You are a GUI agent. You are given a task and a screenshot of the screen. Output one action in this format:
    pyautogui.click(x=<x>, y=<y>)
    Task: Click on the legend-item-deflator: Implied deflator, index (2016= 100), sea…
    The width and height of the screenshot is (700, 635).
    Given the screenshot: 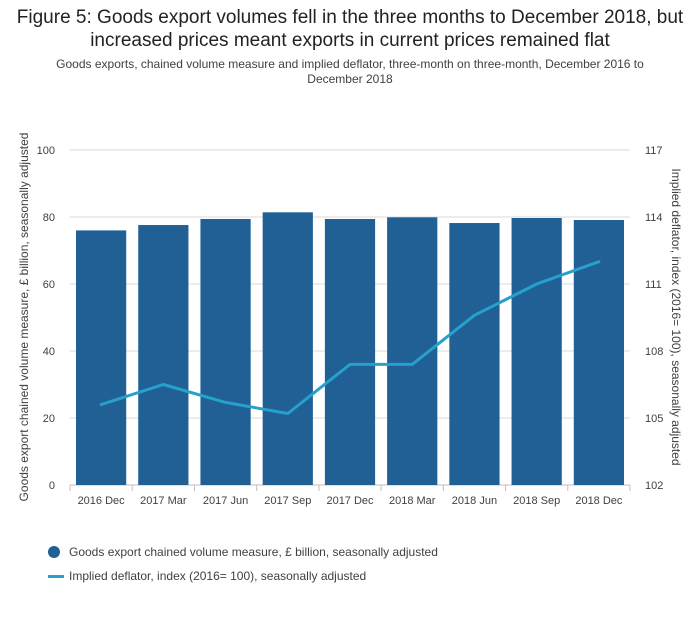 What is the action you would take?
    pyautogui.click(x=243, y=576)
    